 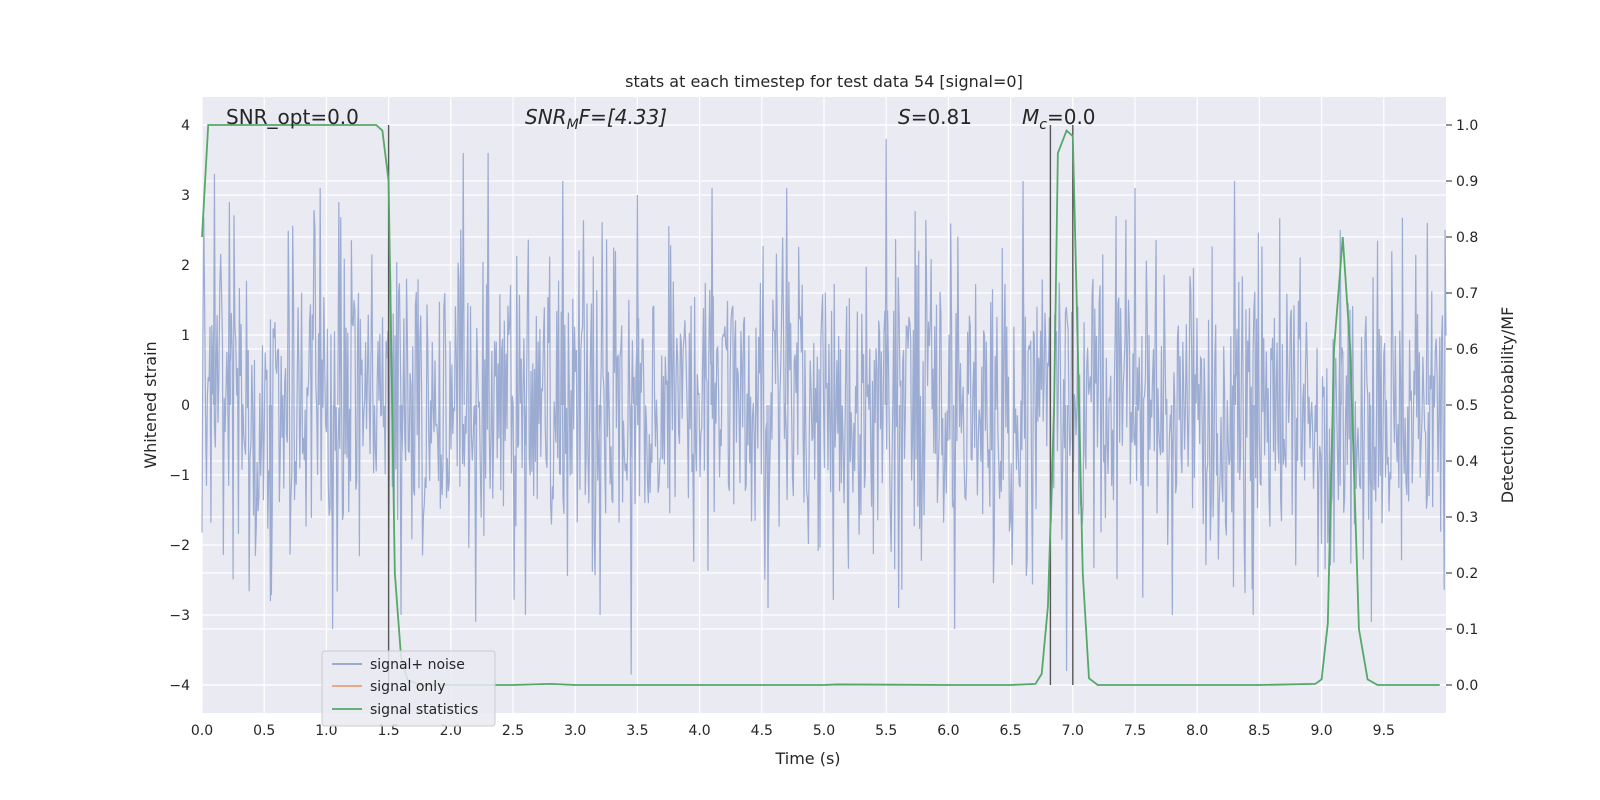 What do you see at coordinates (904, 117) in the screenshot?
I see `s-label: S` at bounding box center [904, 117].